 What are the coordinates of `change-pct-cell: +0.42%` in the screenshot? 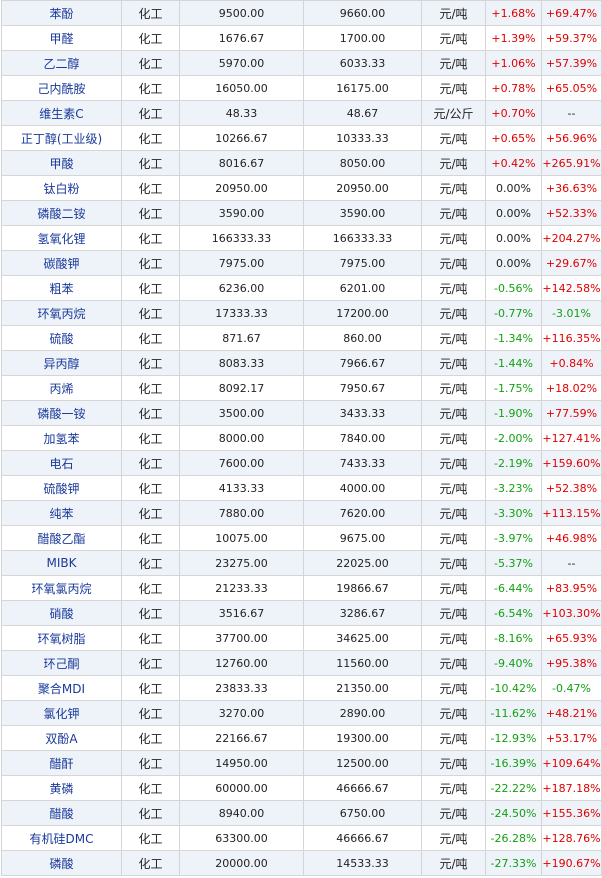 It's located at (513, 163).